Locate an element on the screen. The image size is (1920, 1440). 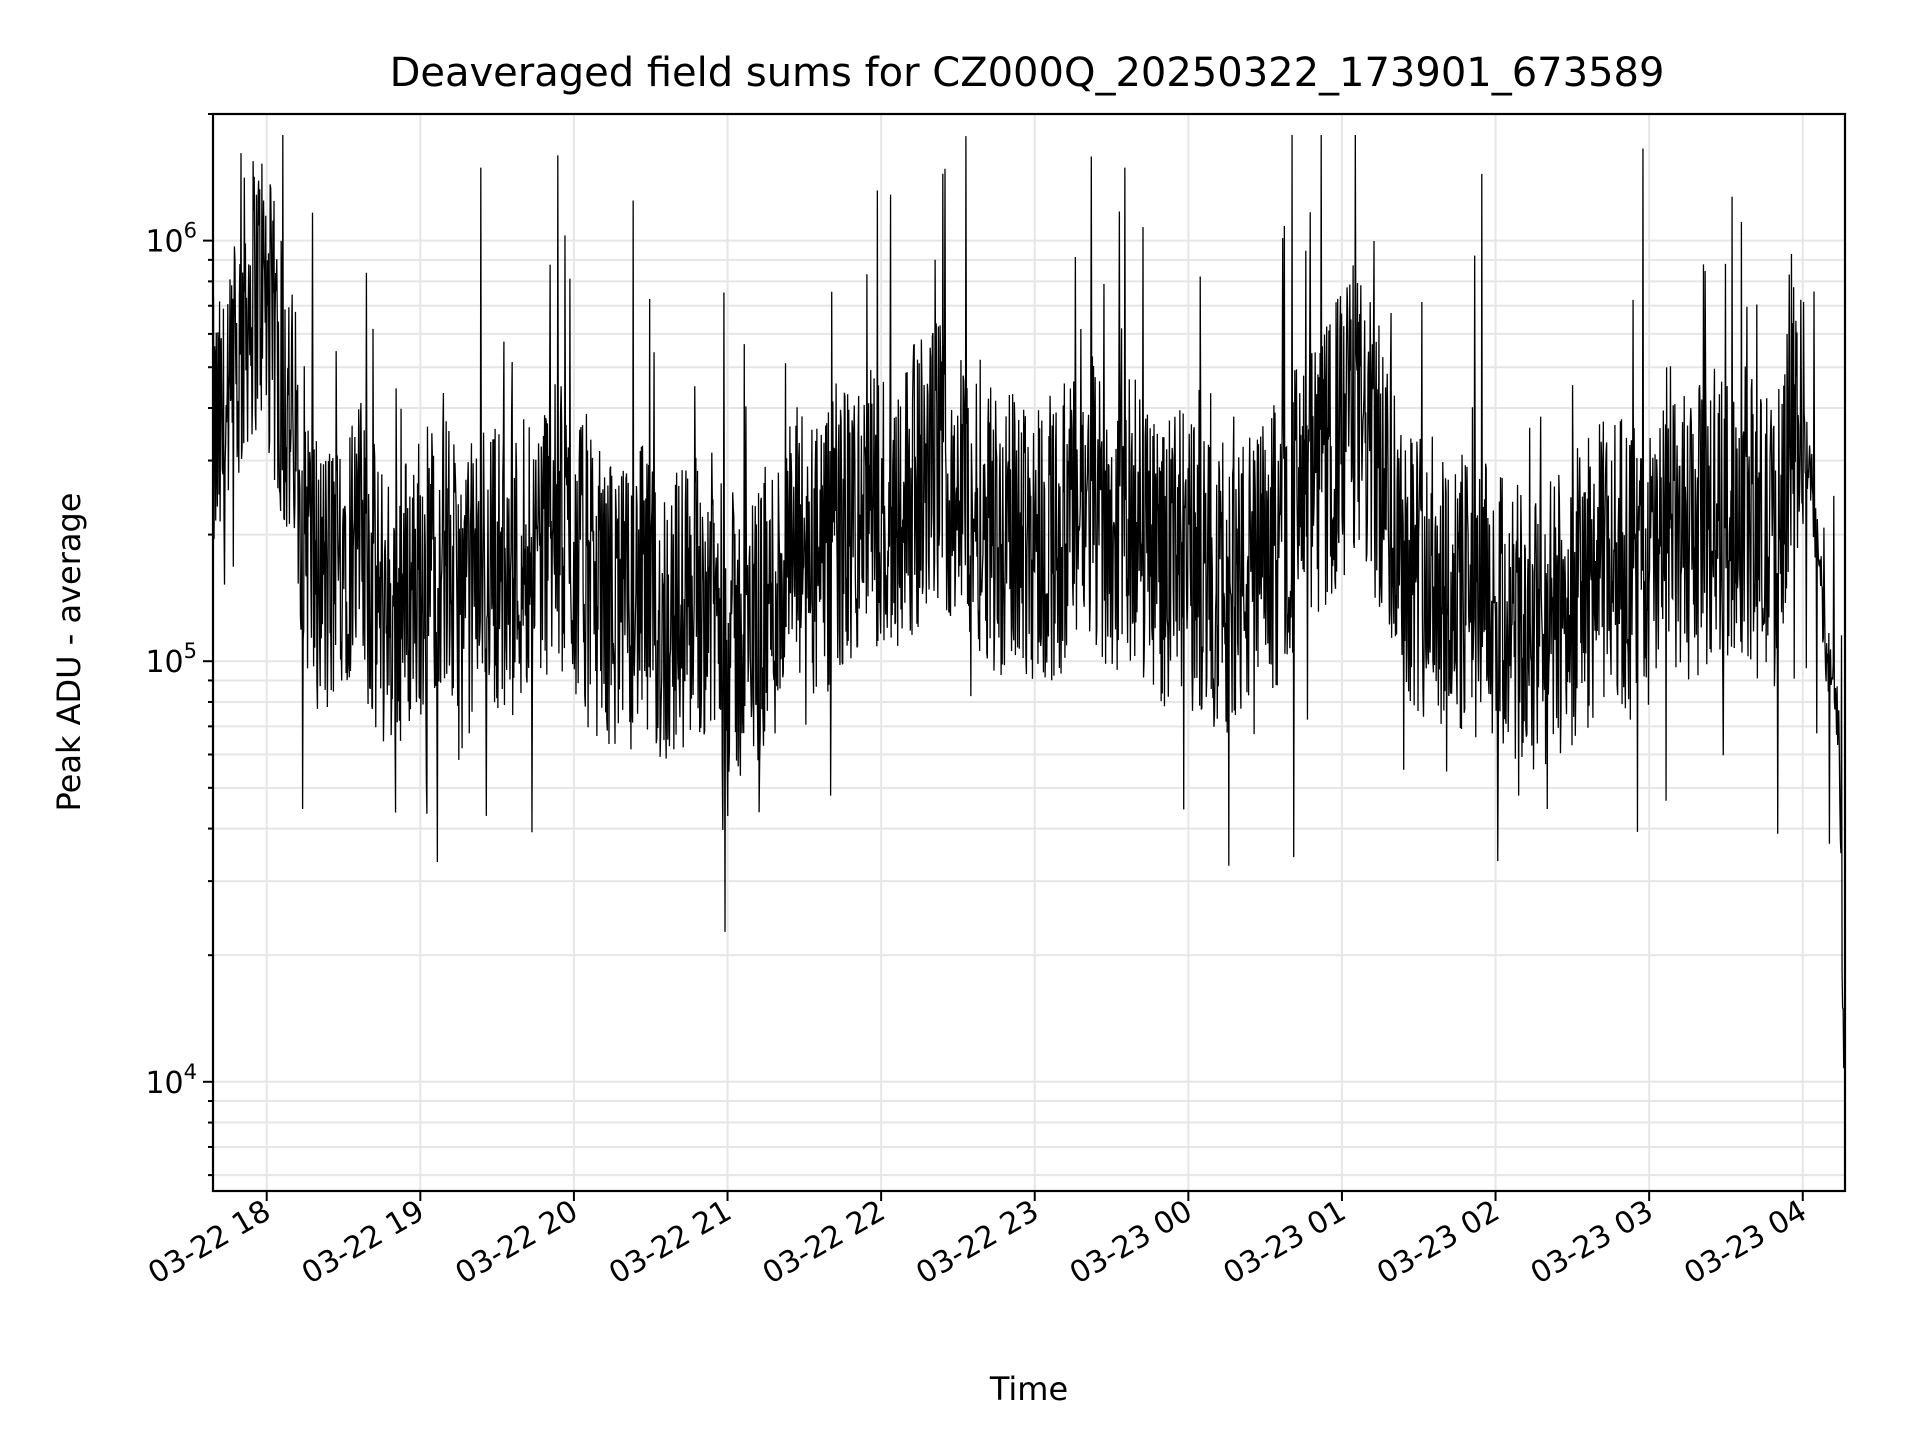
x-tick-label: 03-22 22 is located at coordinates (824, 1243).